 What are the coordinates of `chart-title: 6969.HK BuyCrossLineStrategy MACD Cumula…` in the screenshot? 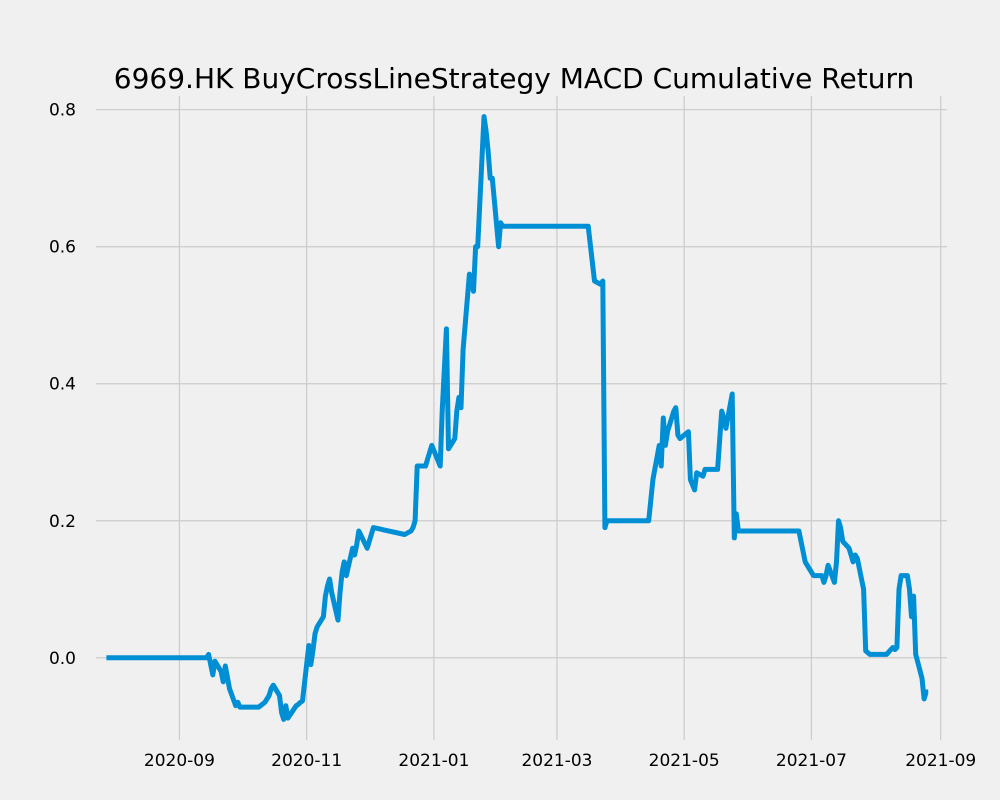 It's located at (514, 78).